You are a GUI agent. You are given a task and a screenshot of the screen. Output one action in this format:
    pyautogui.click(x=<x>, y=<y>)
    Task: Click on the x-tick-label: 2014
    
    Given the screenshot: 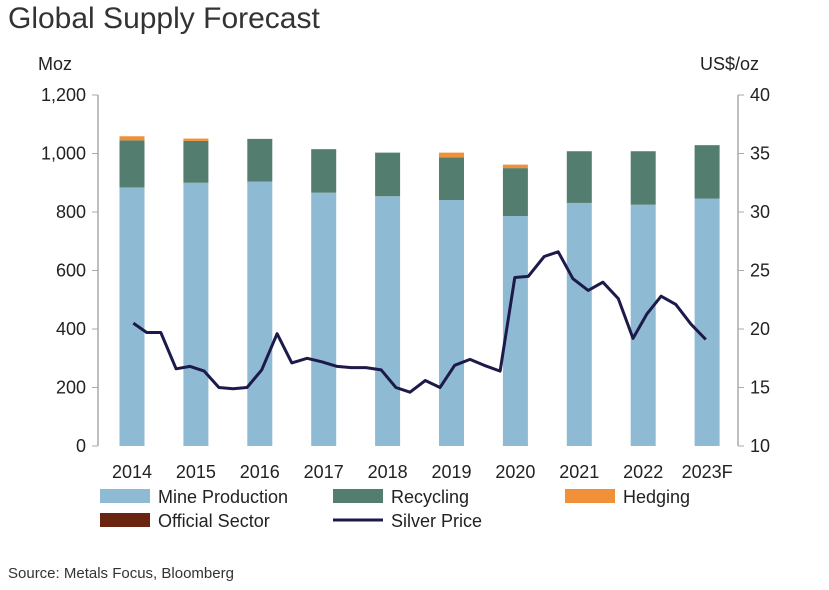 What is the action you would take?
    pyautogui.click(x=132, y=472)
    